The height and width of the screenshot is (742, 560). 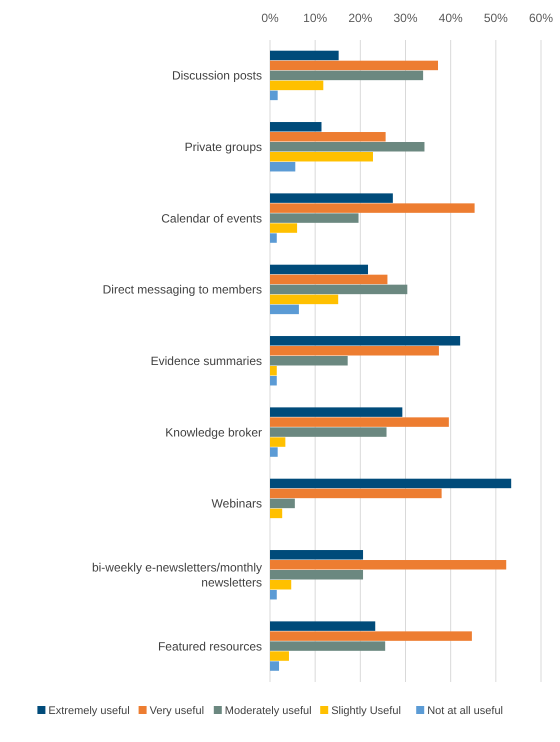 What do you see at coordinates (237, 503) in the screenshot?
I see `y-tick-label: Webinars` at bounding box center [237, 503].